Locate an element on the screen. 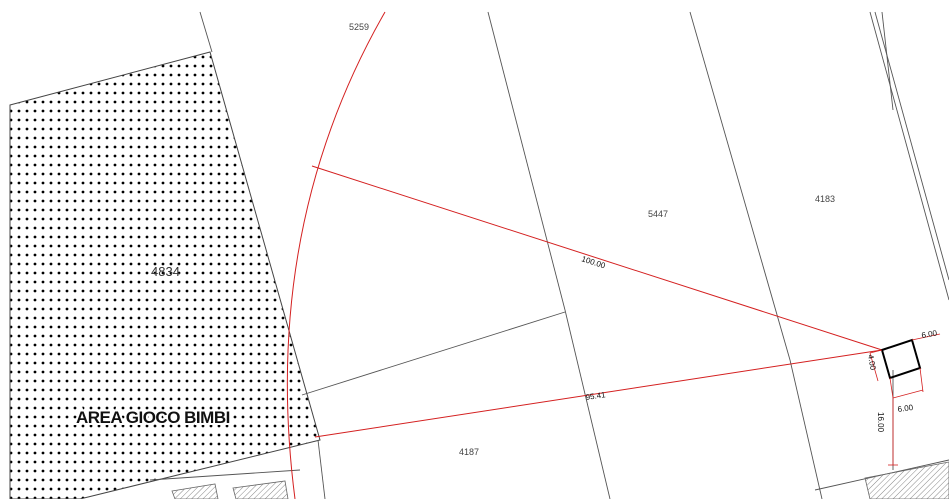 The image size is (949, 499). footprint-box is located at coordinates (901, 359).